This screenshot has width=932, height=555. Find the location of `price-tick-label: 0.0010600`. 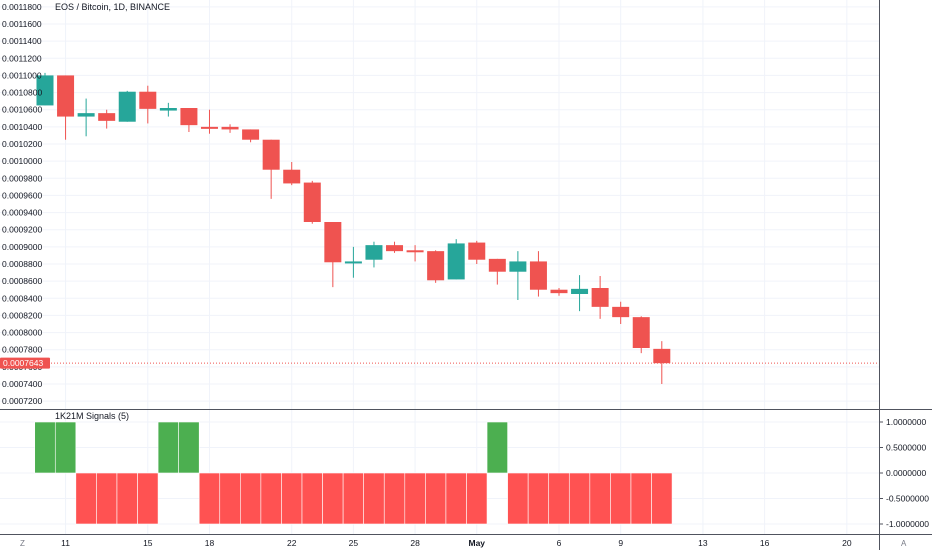

price-tick-label: 0.0010600 is located at coordinates (22, 110).